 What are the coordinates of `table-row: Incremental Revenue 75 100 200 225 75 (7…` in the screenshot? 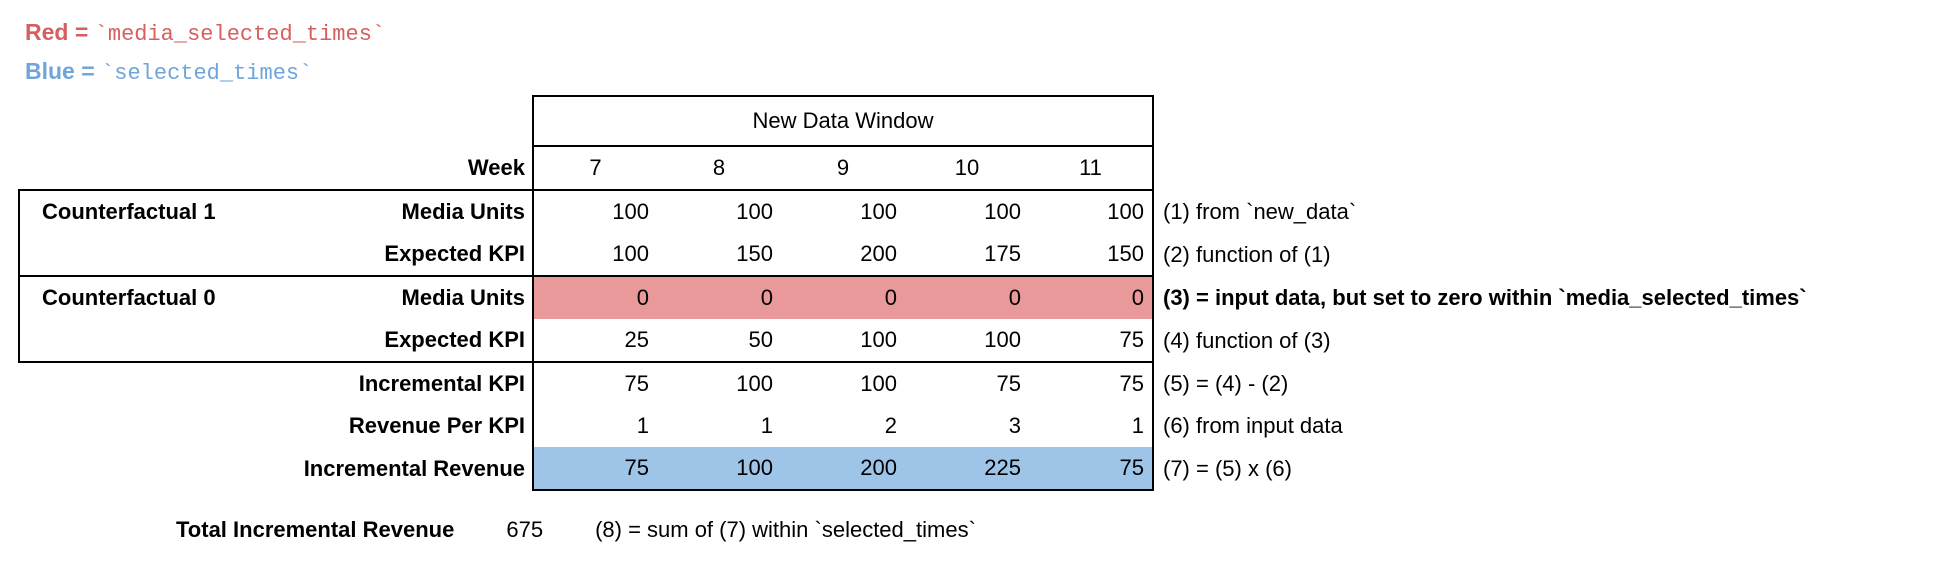 It's located at (982, 469).